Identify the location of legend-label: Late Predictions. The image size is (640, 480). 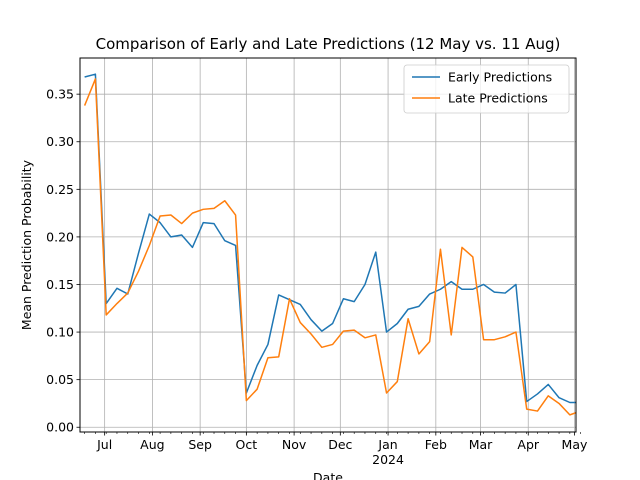
(498, 98).